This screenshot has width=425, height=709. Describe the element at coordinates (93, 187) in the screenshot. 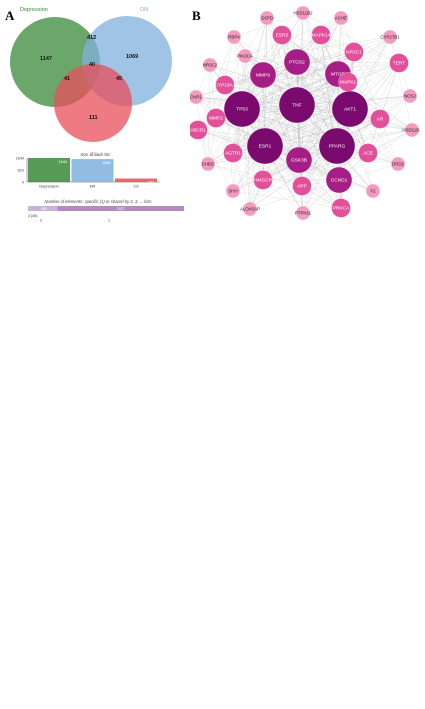

I see `bar-chart-category-label: DN` at that location.